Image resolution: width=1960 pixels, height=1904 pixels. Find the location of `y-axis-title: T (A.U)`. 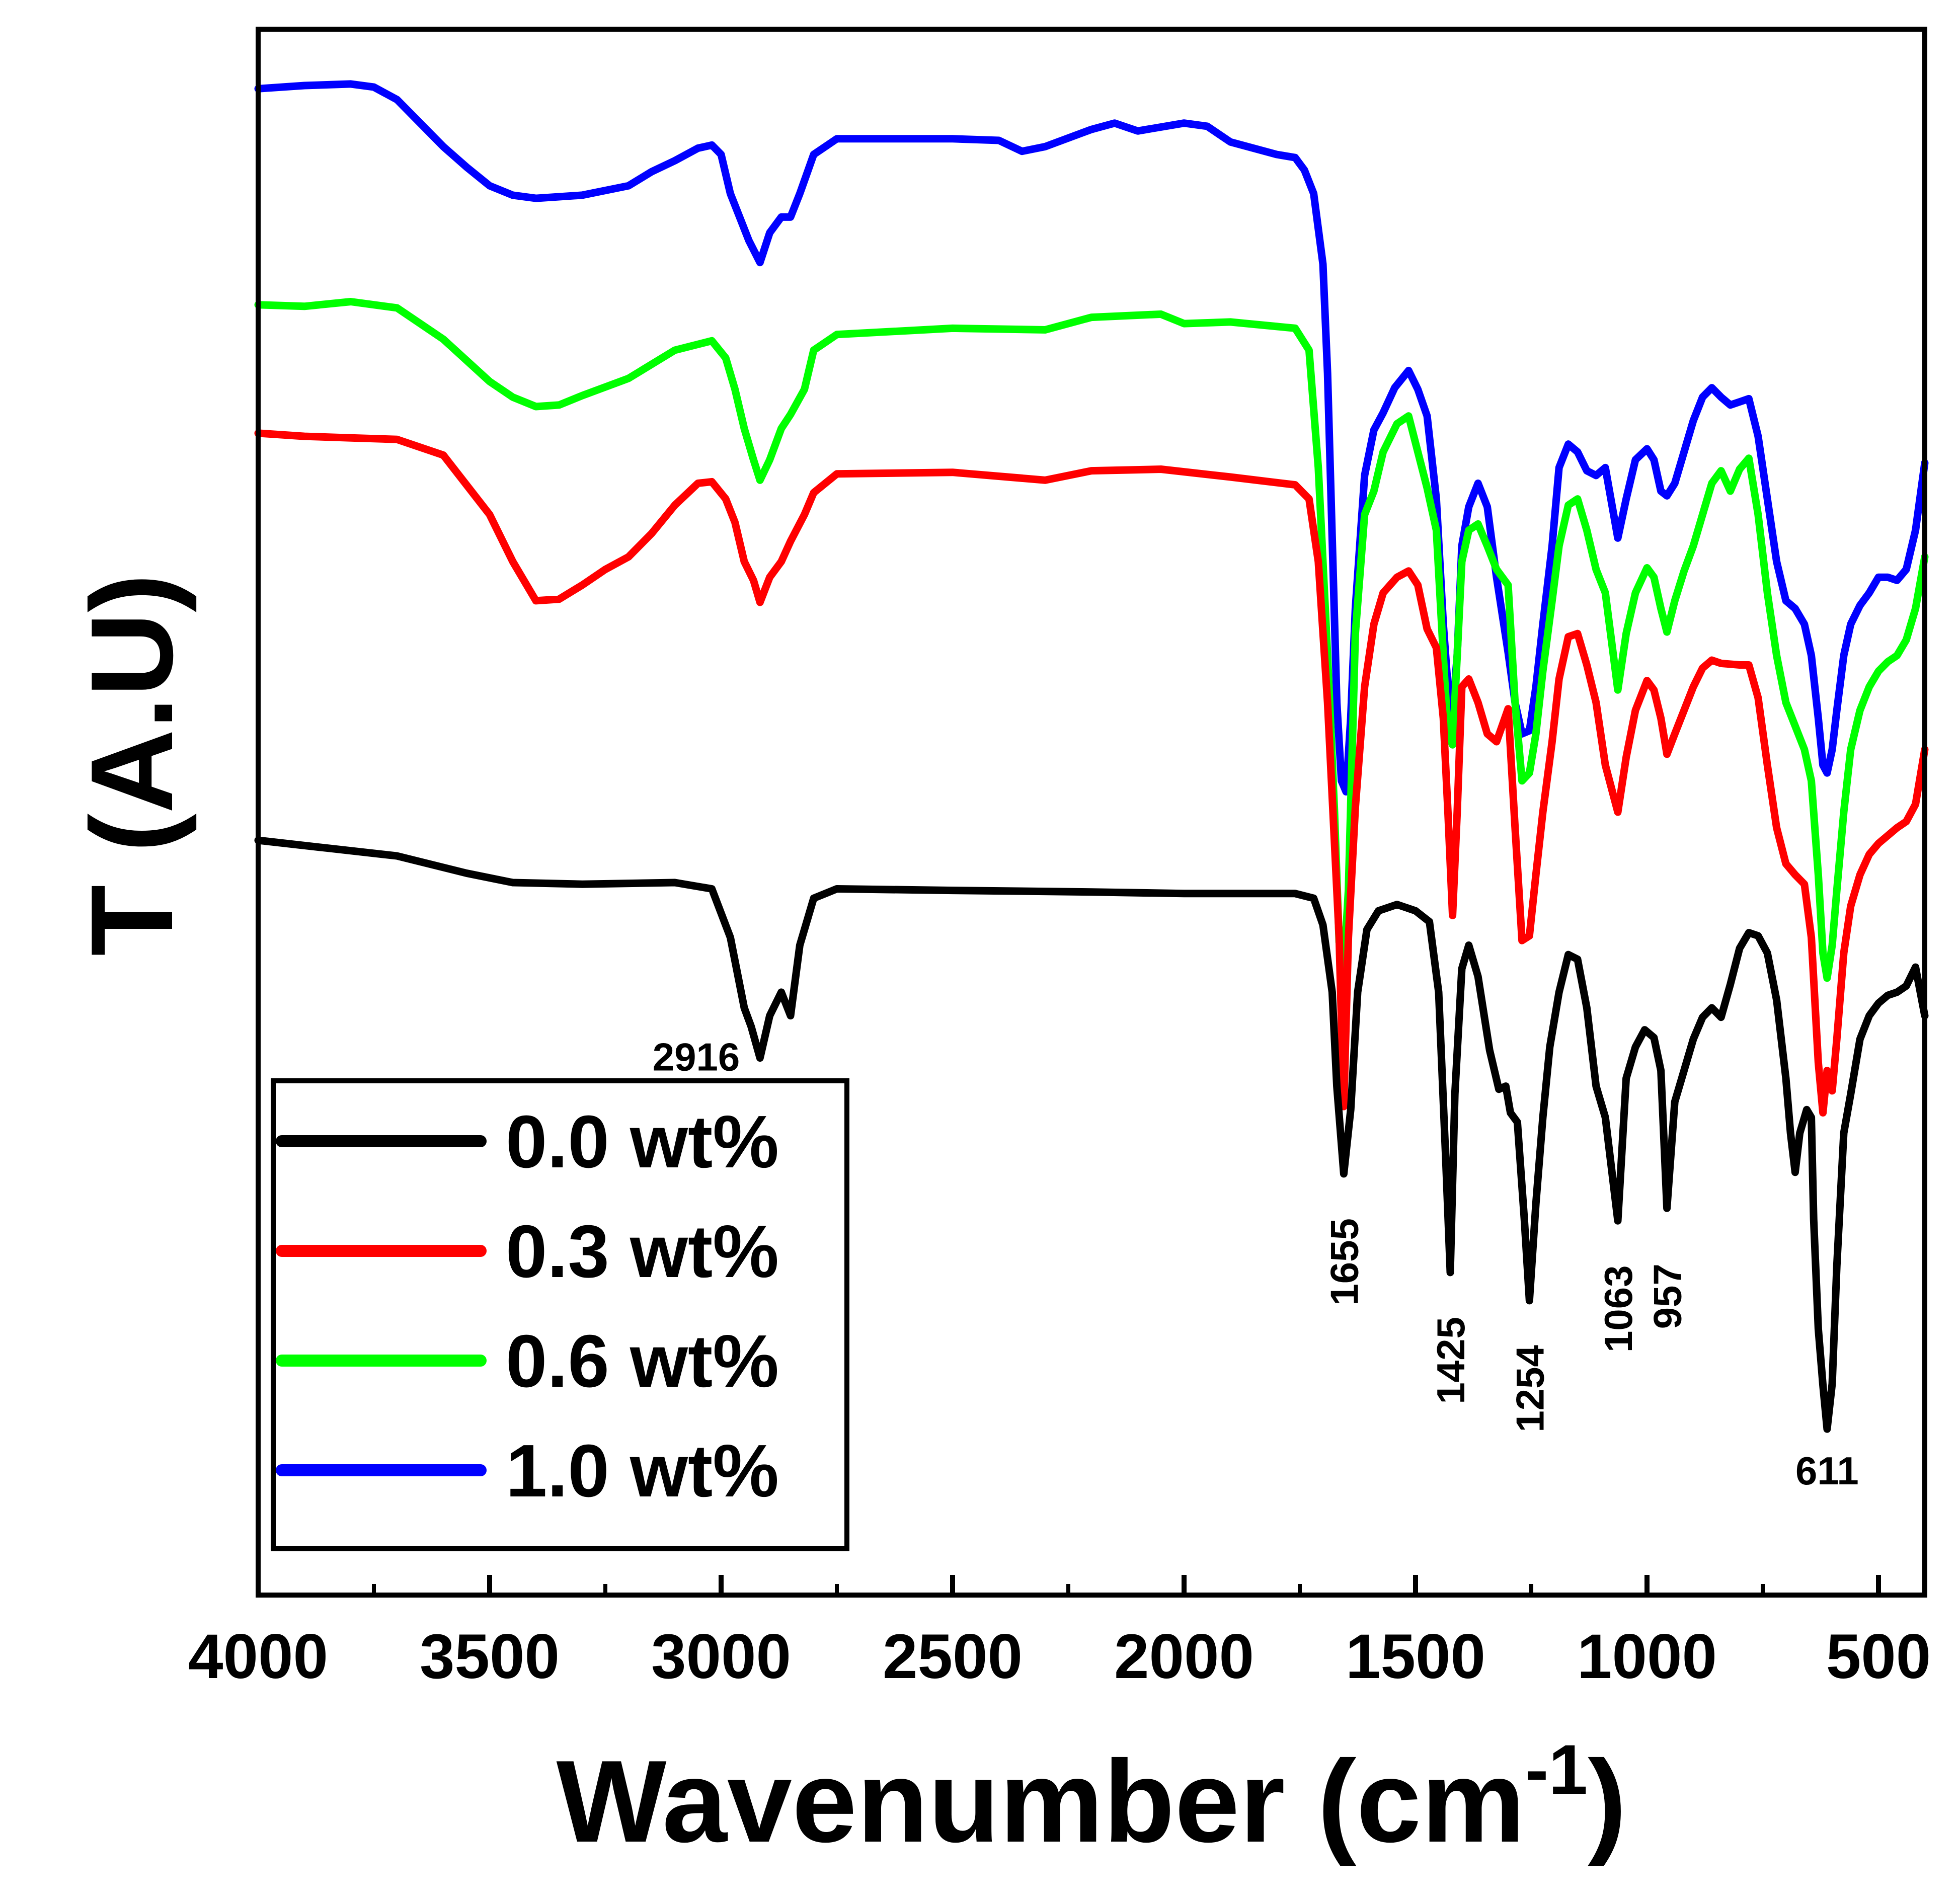

y-axis-title: T (A.U) is located at coordinates (132, 765).